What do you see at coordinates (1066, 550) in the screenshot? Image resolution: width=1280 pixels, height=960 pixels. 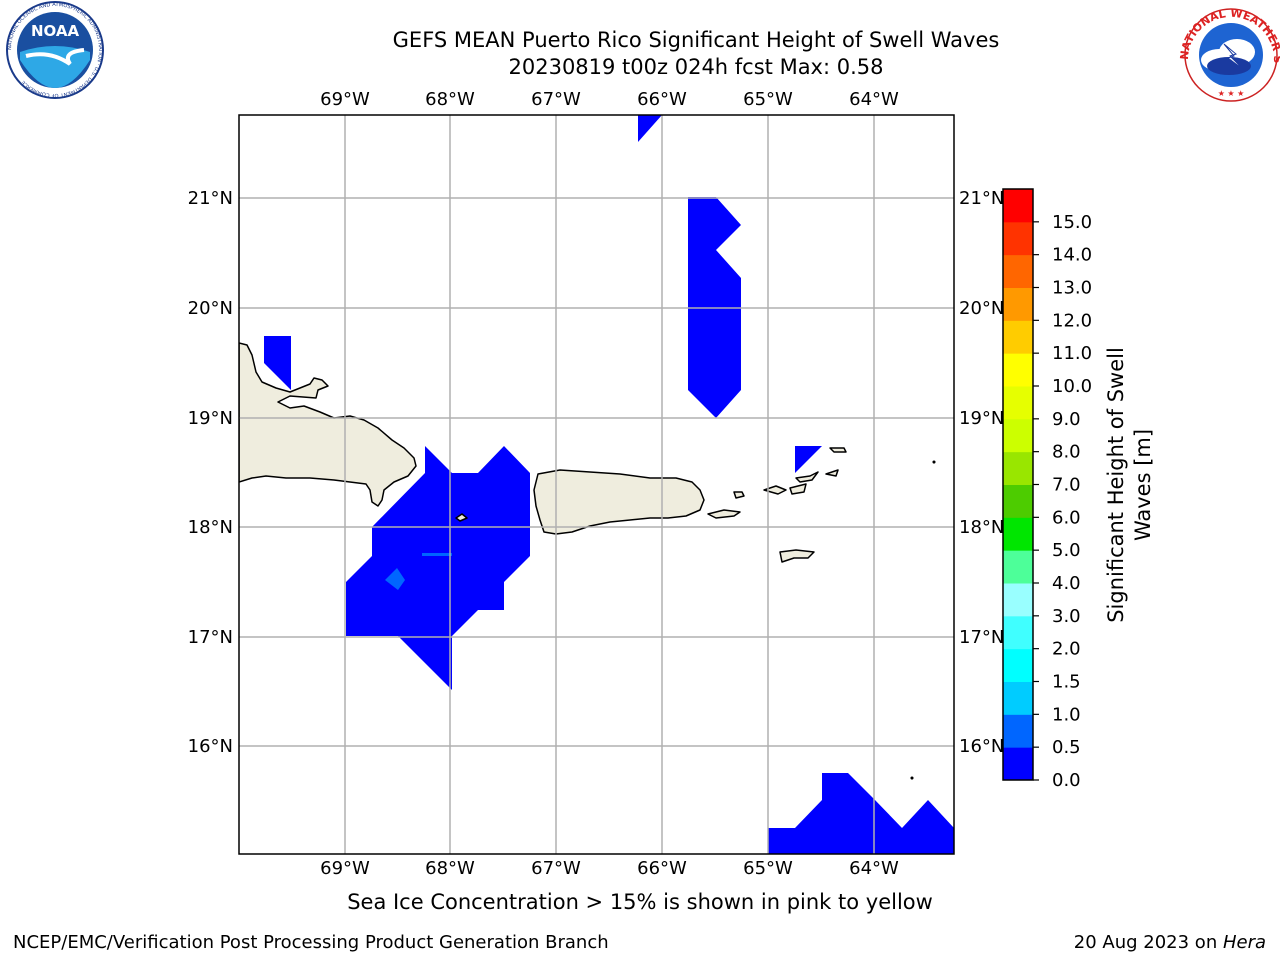 I see `colorbar-tick-label: 5.0` at bounding box center [1066, 550].